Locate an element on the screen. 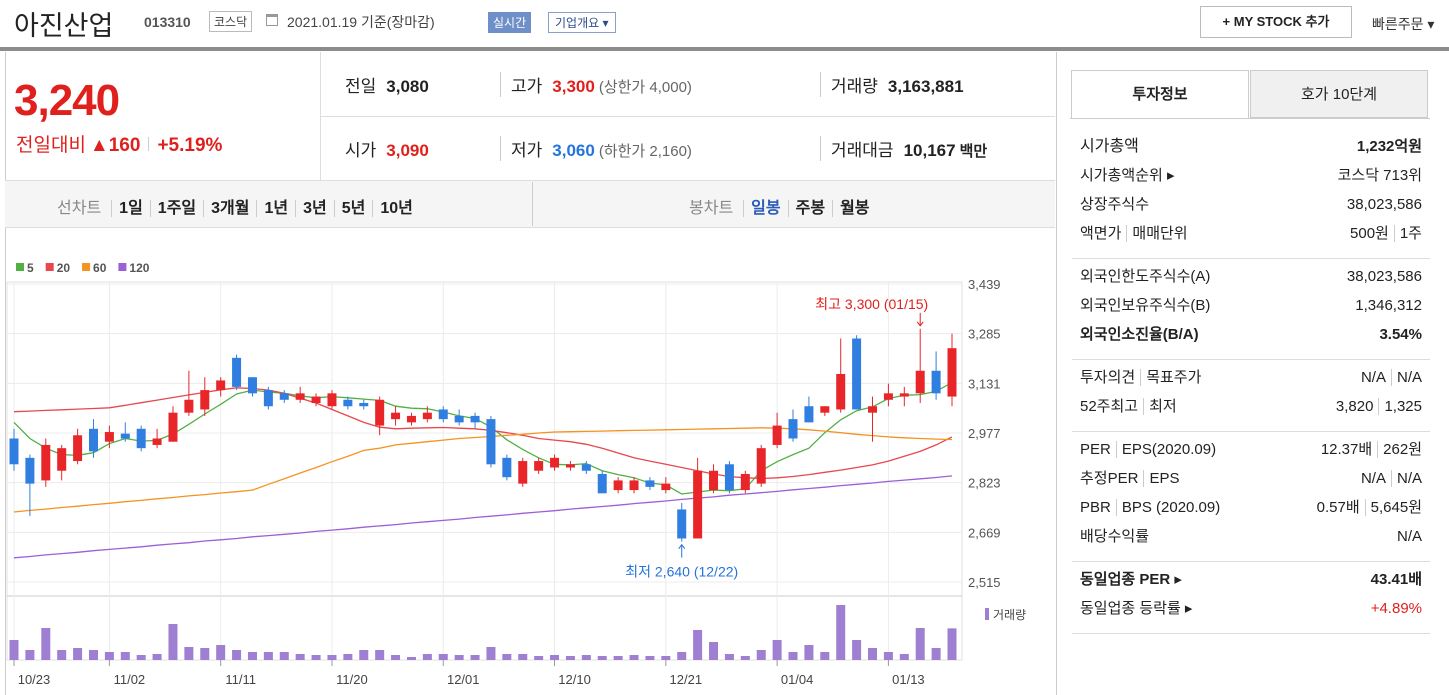 The height and width of the screenshot is (695, 1449). candle-tab: 일봉 is located at coordinates (765, 208).